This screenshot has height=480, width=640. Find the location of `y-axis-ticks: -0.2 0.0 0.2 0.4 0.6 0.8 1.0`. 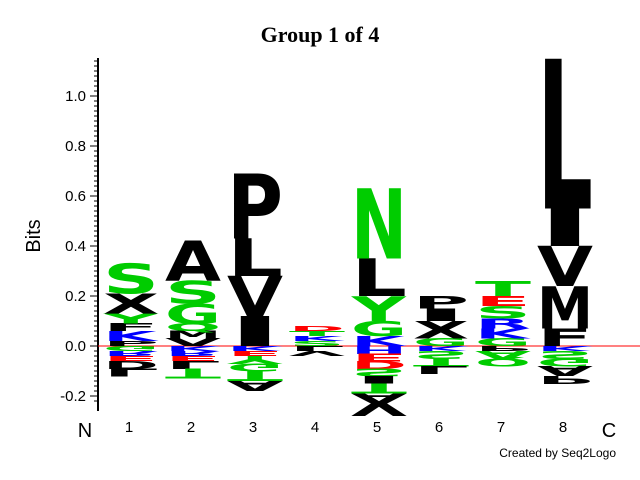

y-axis-ticks: -0.2 0.0 0.2 0.4 0.6 0.8 1.0 is located at coordinates (79, 232).